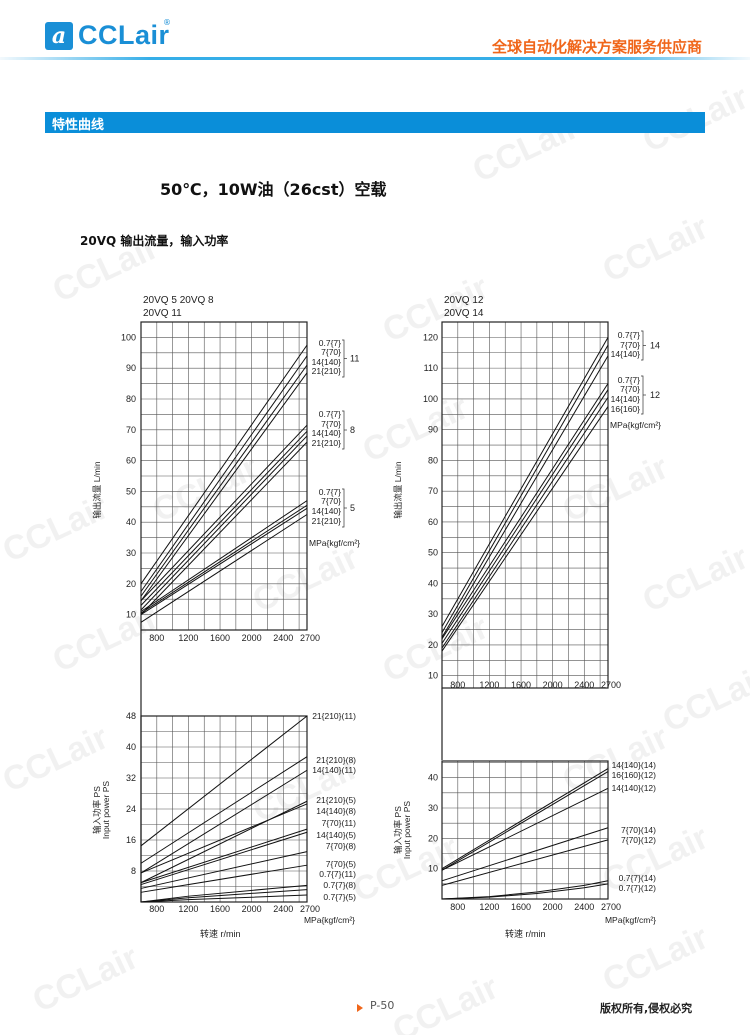  Describe the element at coordinates (339, 823) in the screenshot. I see `series-label: 7{70}(11)` at that location.